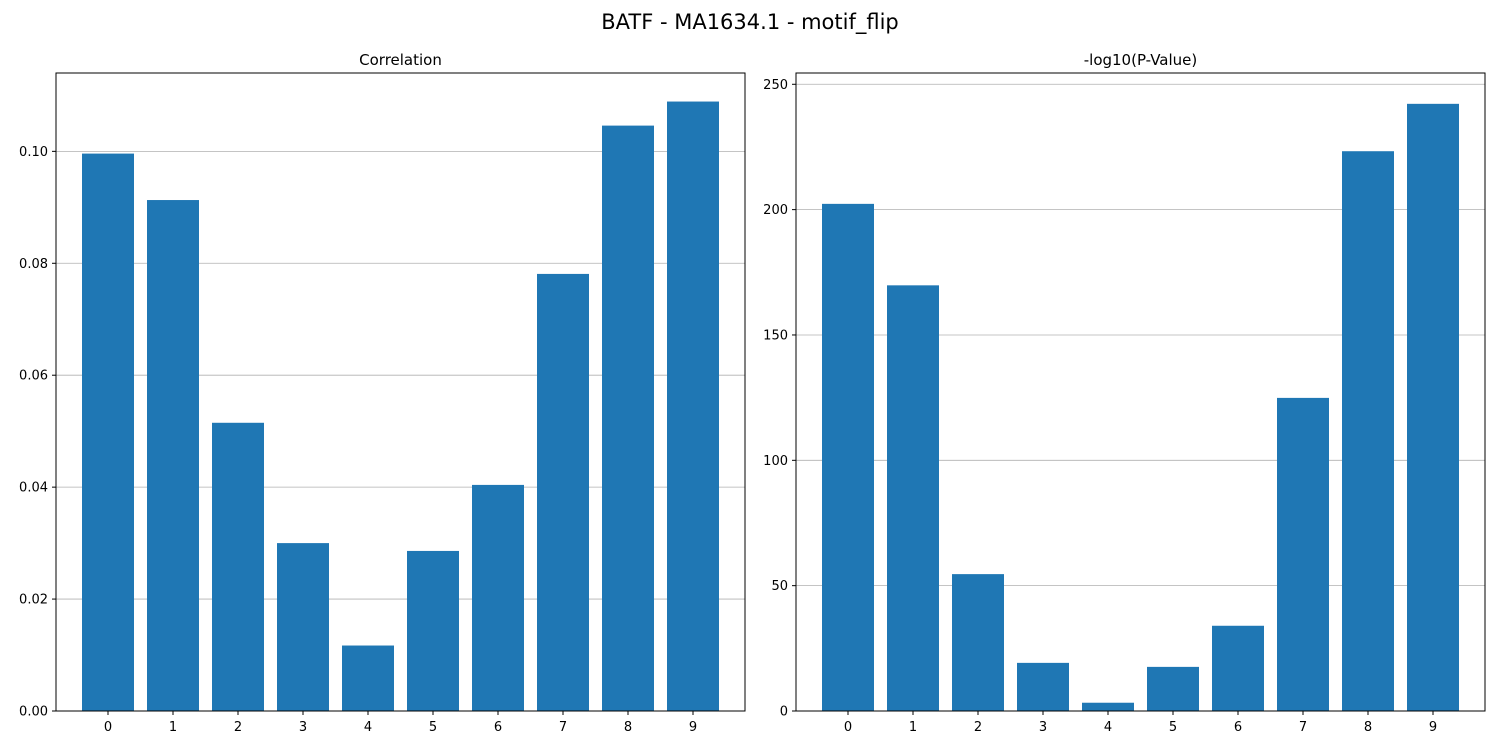 The image size is (1500, 750). Describe the element at coordinates (108, 727) in the screenshot. I see `xtick-label-0-0: 0` at that location.